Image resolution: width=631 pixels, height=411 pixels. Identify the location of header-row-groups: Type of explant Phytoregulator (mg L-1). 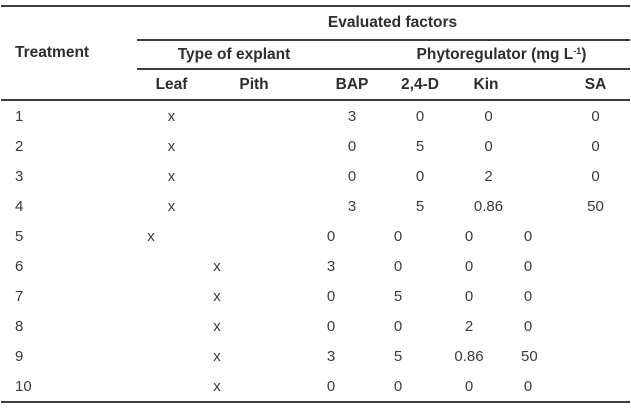
(316, 55).